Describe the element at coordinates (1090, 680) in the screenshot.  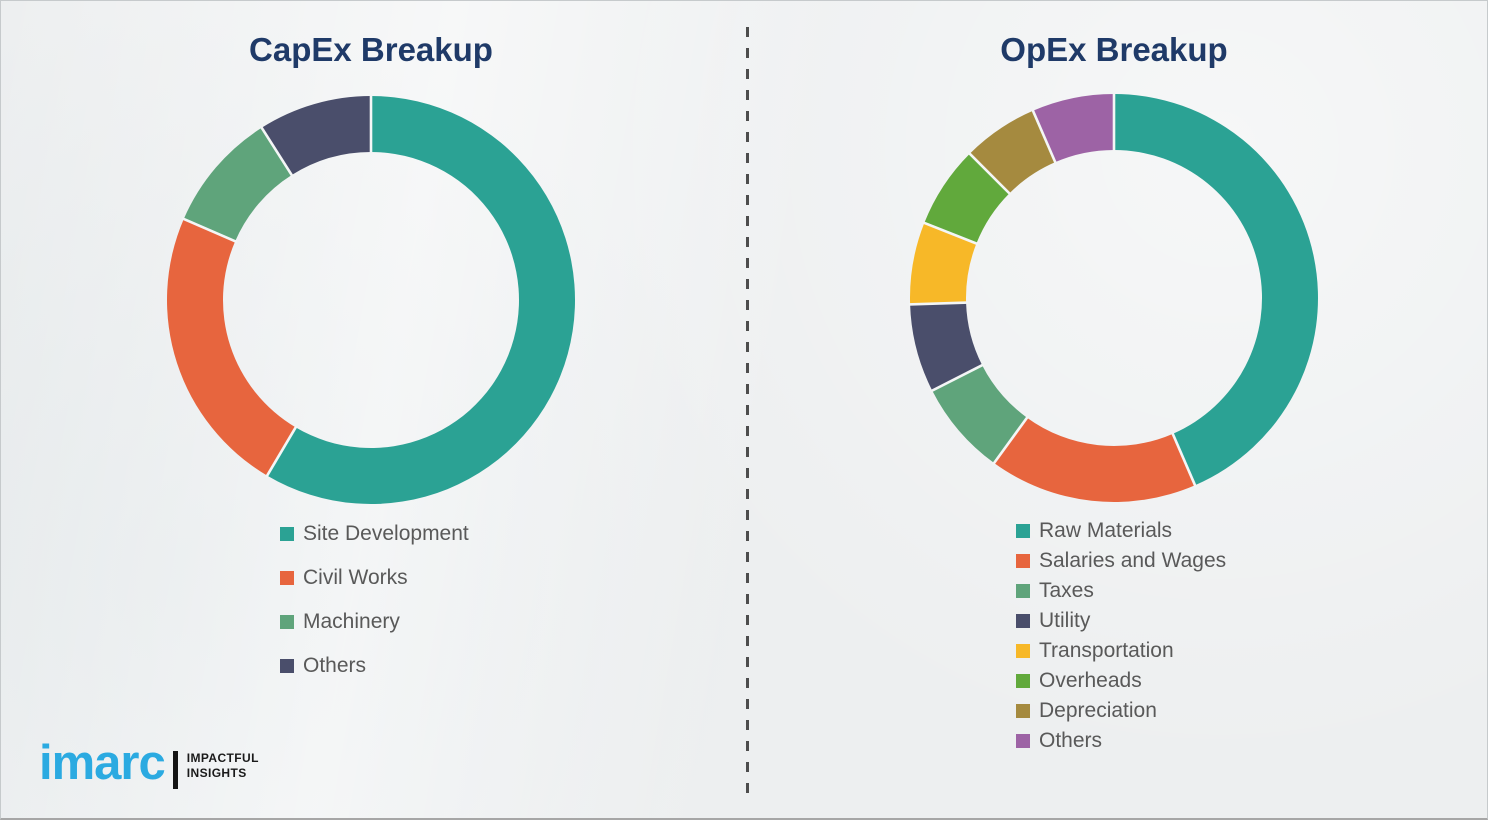
I see `legend-label: Overheads` at that location.